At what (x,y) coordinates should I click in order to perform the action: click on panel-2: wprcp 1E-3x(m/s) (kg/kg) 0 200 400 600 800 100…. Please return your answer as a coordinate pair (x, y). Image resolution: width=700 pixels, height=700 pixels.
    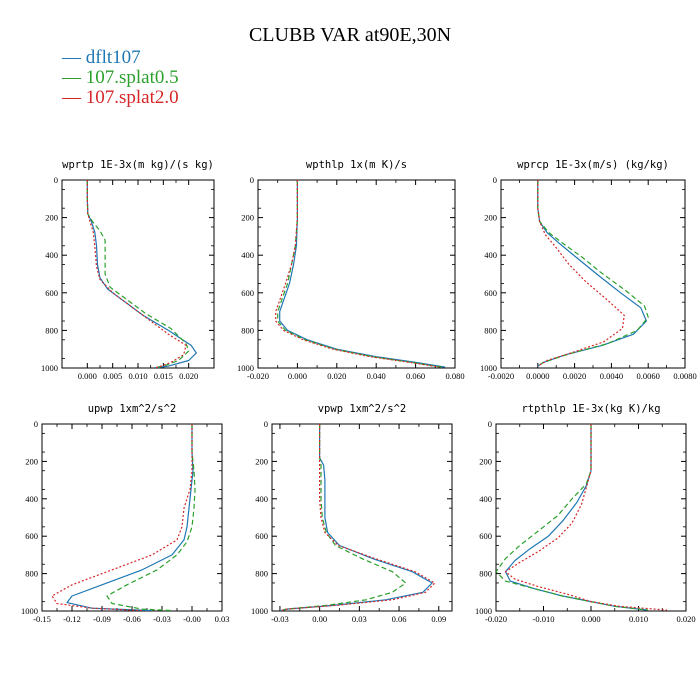
    Looking at the image, I should click on (588, 270).